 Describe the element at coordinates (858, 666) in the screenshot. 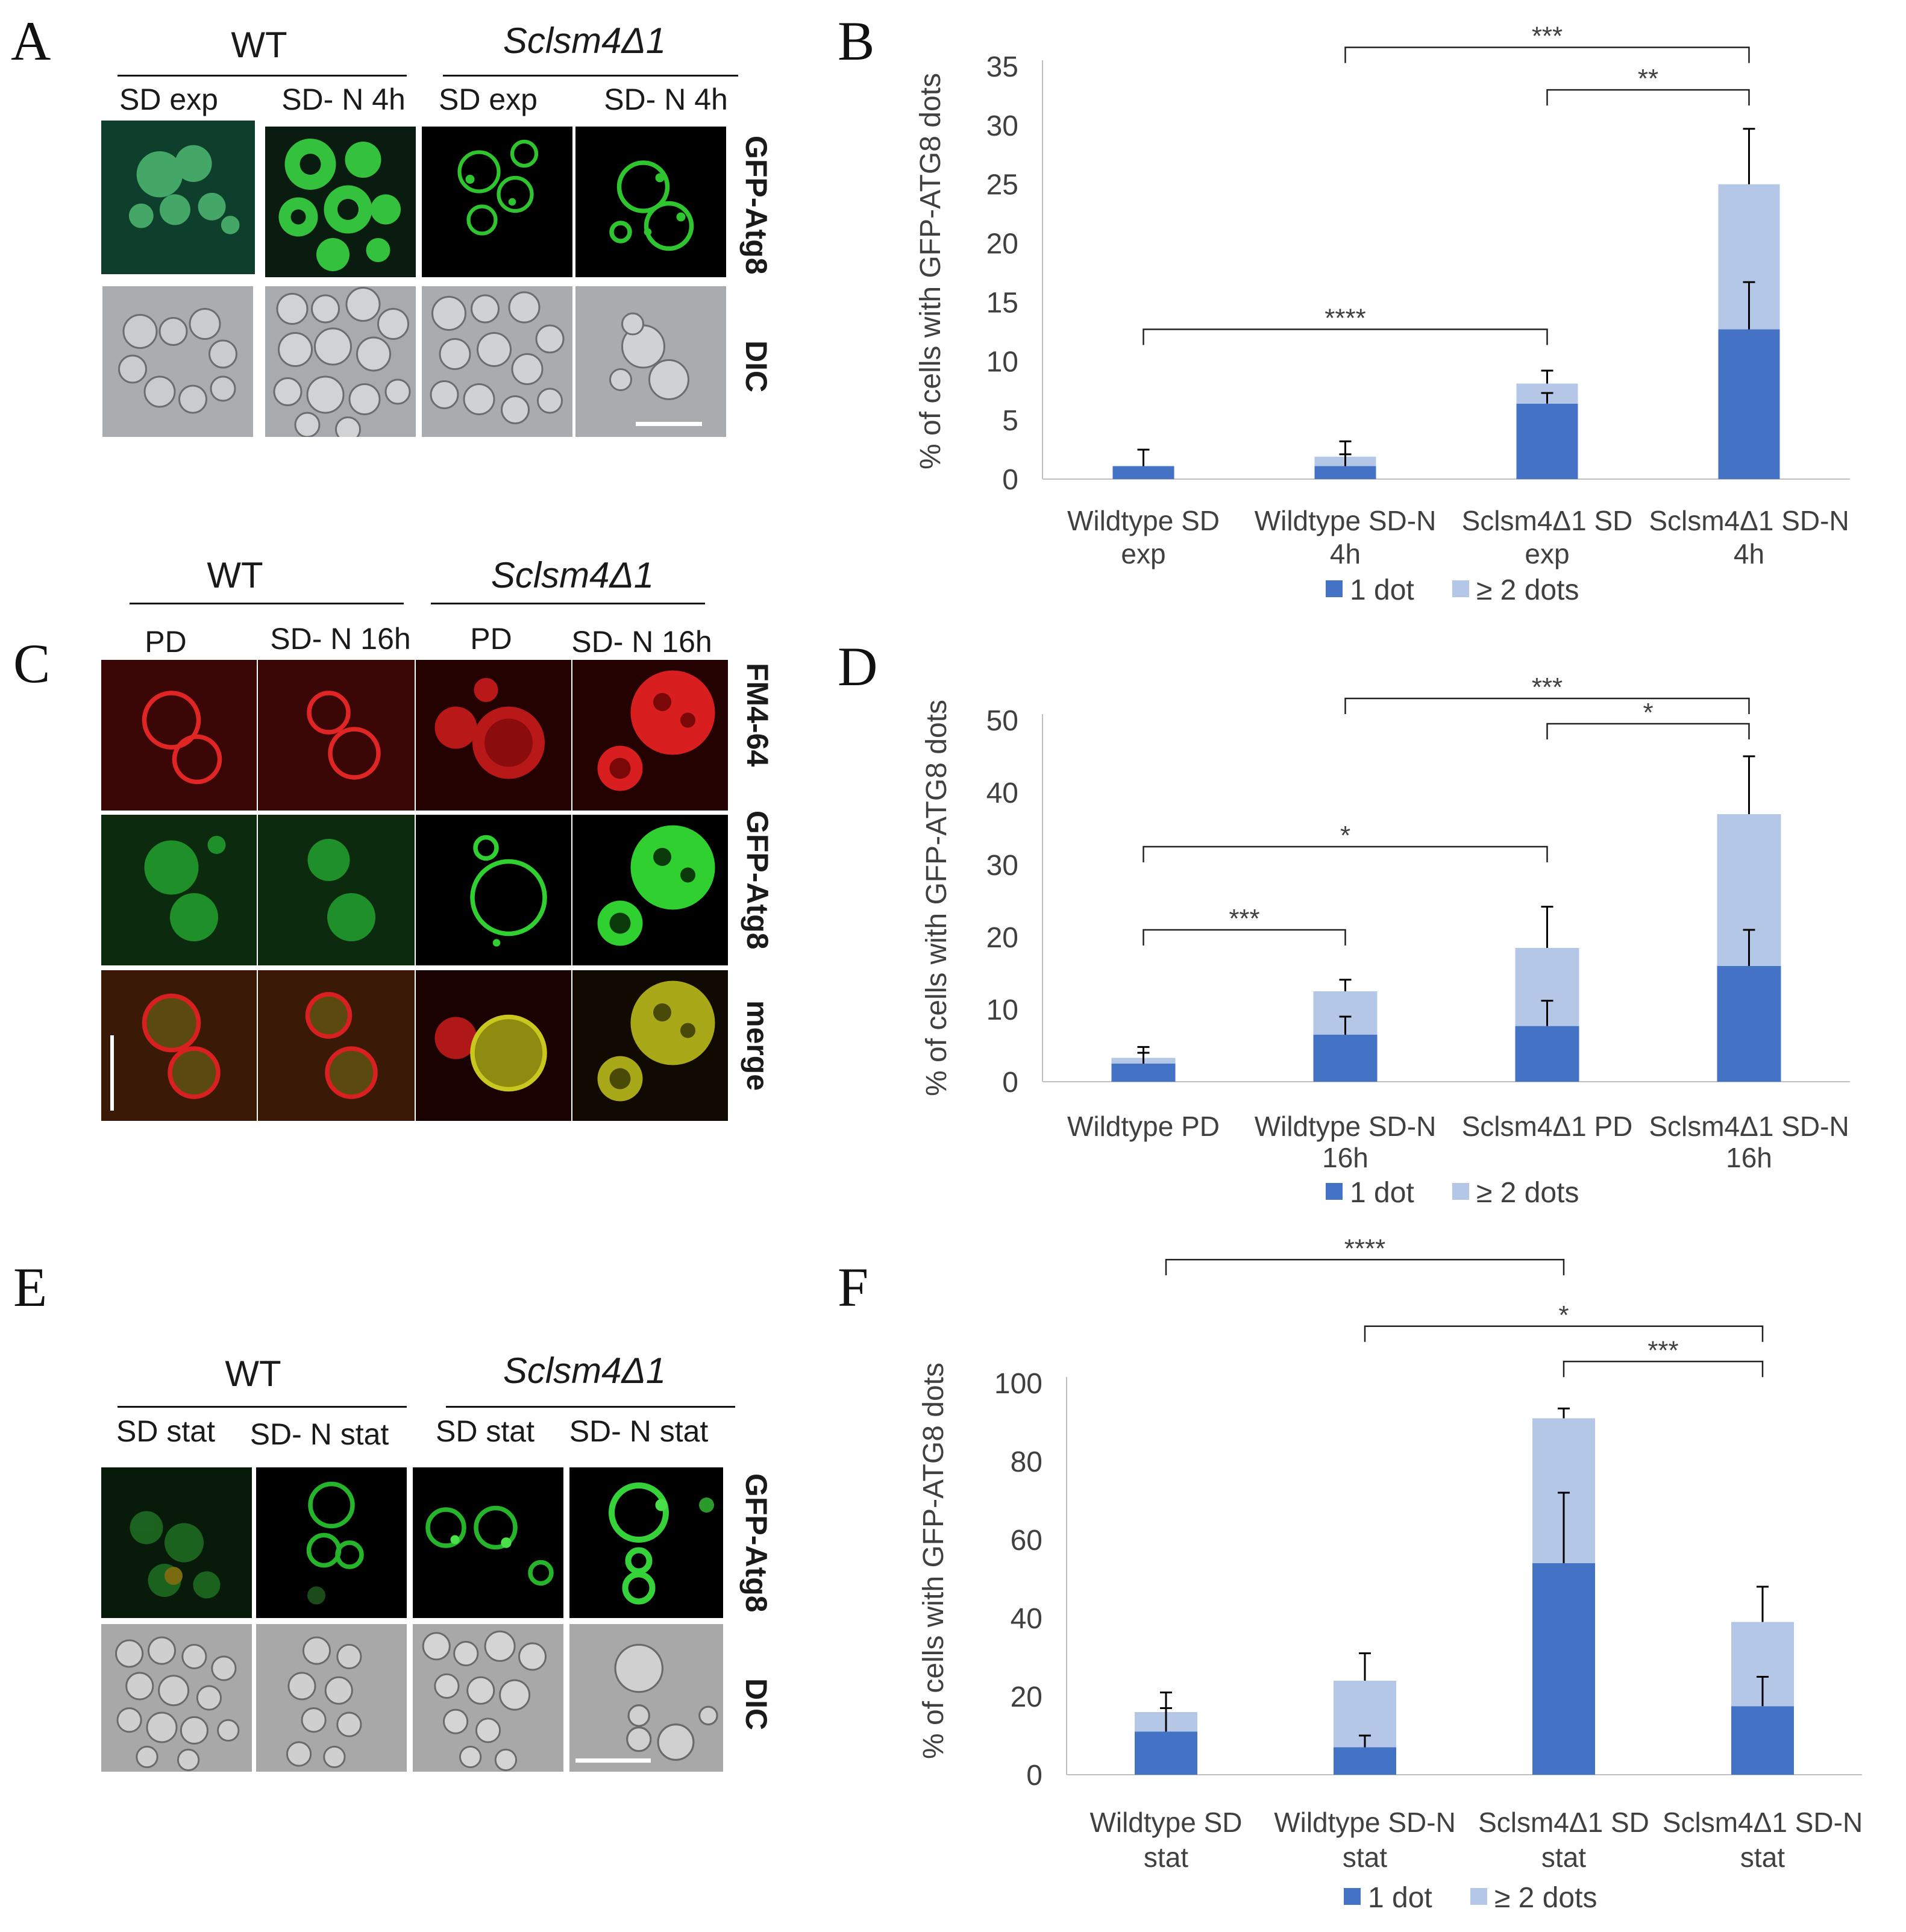

I see `panel-letter-d: D` at that location.